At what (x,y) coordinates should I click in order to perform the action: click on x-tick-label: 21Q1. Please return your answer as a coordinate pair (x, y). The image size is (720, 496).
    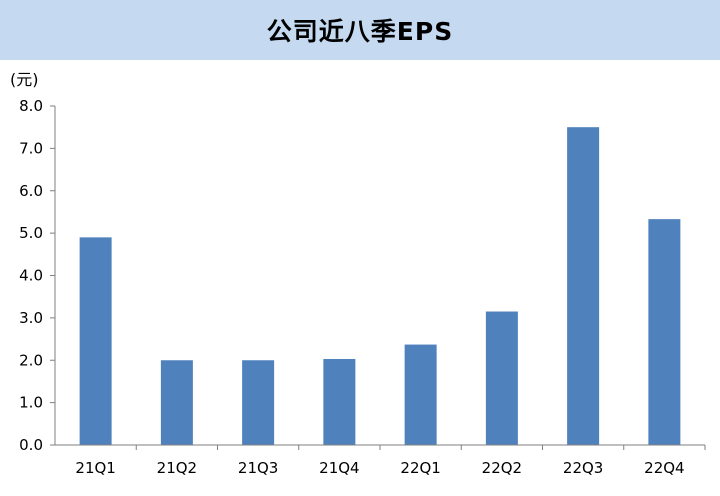
    Looking at the image, I should click on (95, 468).